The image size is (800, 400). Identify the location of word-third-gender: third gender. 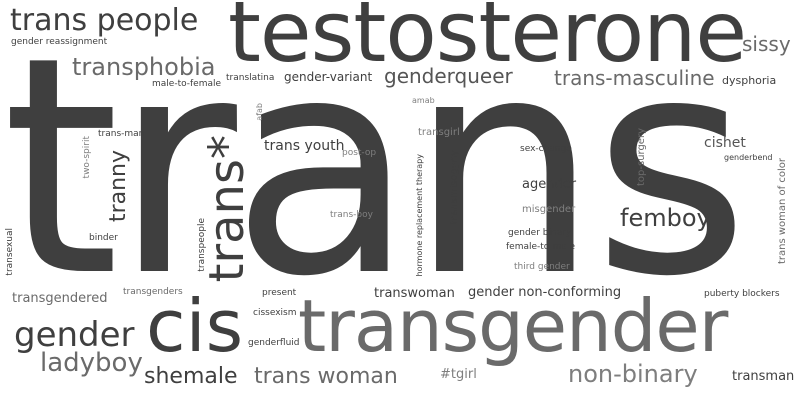
(542, 267).